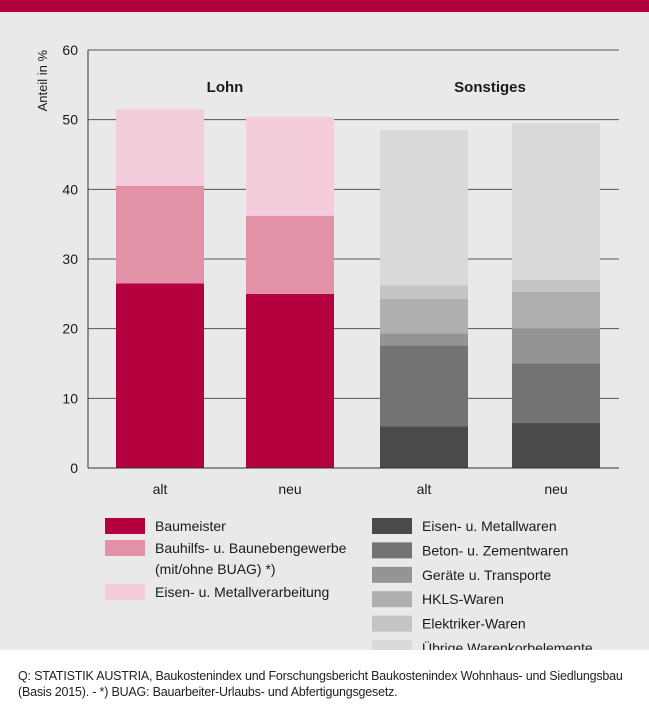 This screenshot has height=728, width=649. I want to click on y-axis-label: Anteil in %, so click(42, 81).